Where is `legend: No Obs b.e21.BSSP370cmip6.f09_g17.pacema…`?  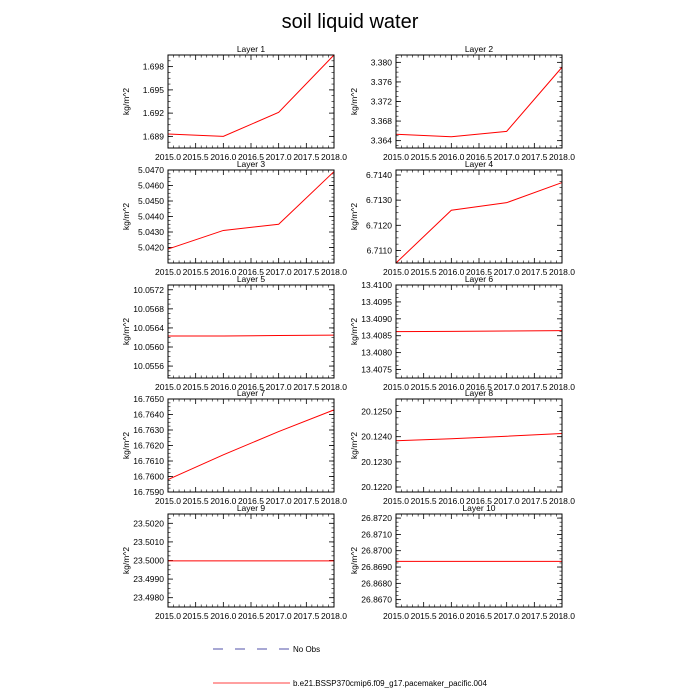
legend: No Obs b.e21.BSSP370cmip6.f09_g17.pacema… is located at coordinates (350, 666).